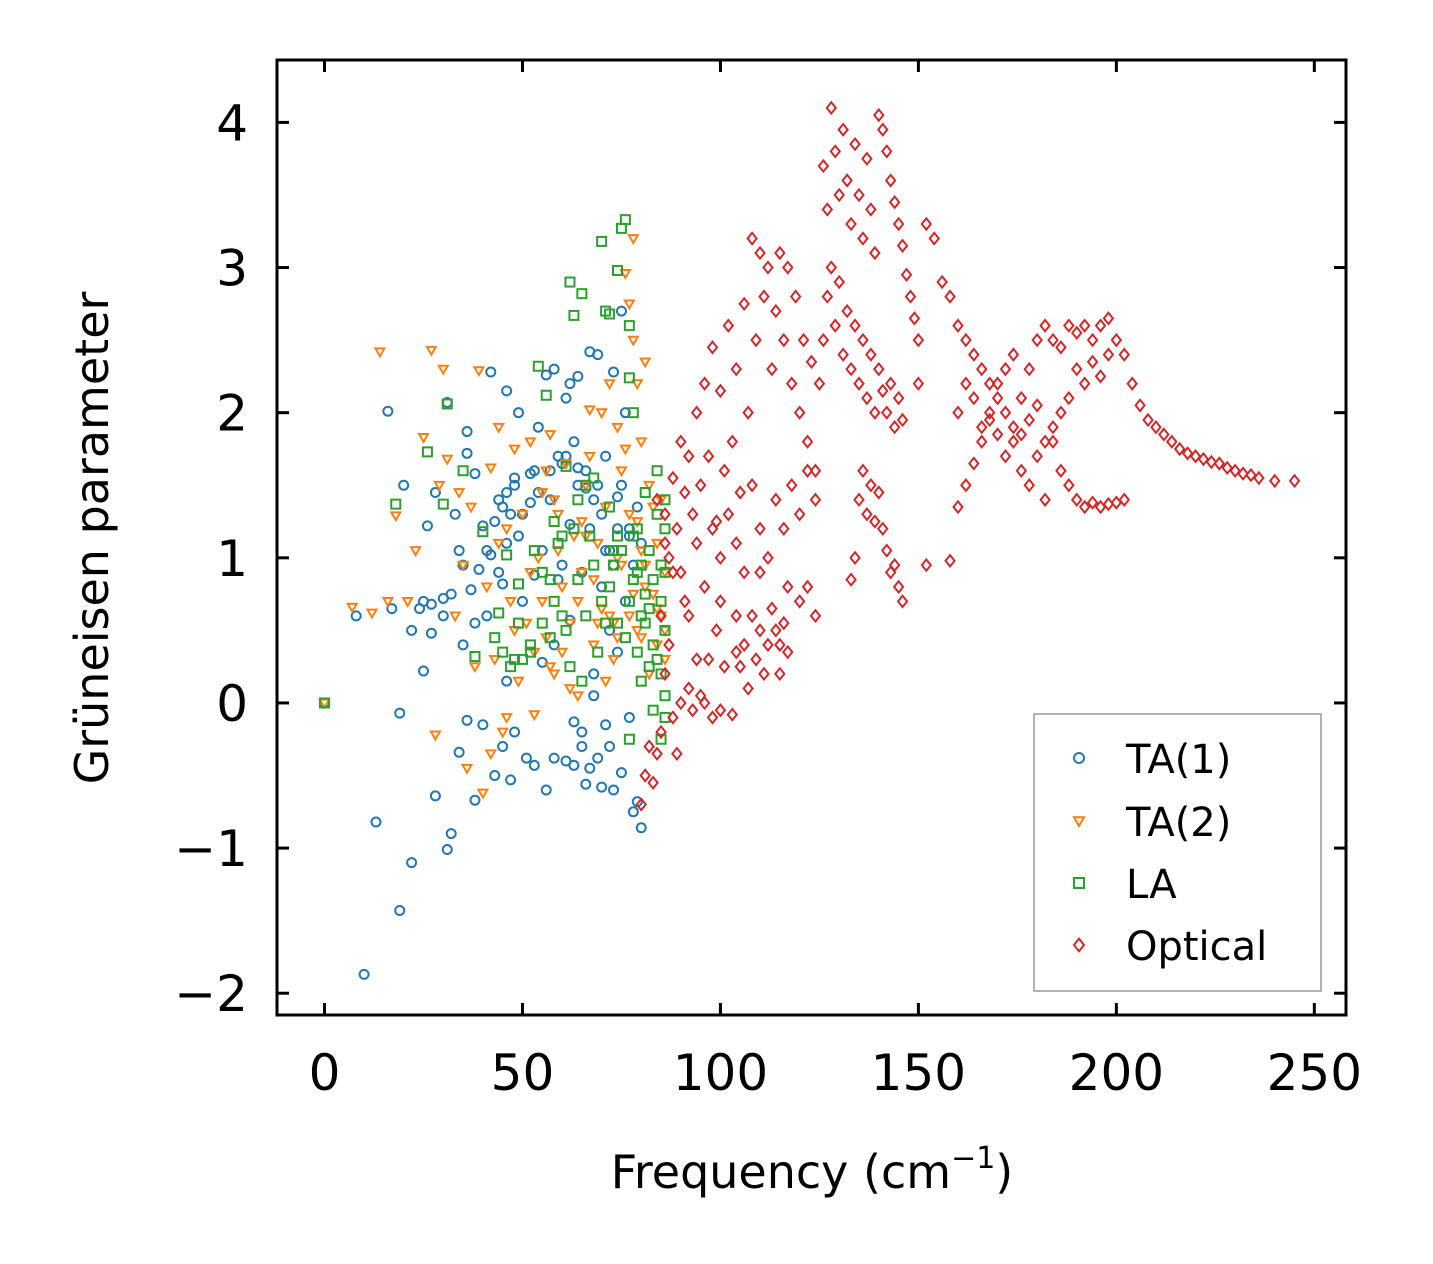 This screenshot has width=1433, height=1264. What do you see at coordinates (918, 1073) in the screenshot?
I see `x-tick-label: 150` at bounding box center [918, 1073].